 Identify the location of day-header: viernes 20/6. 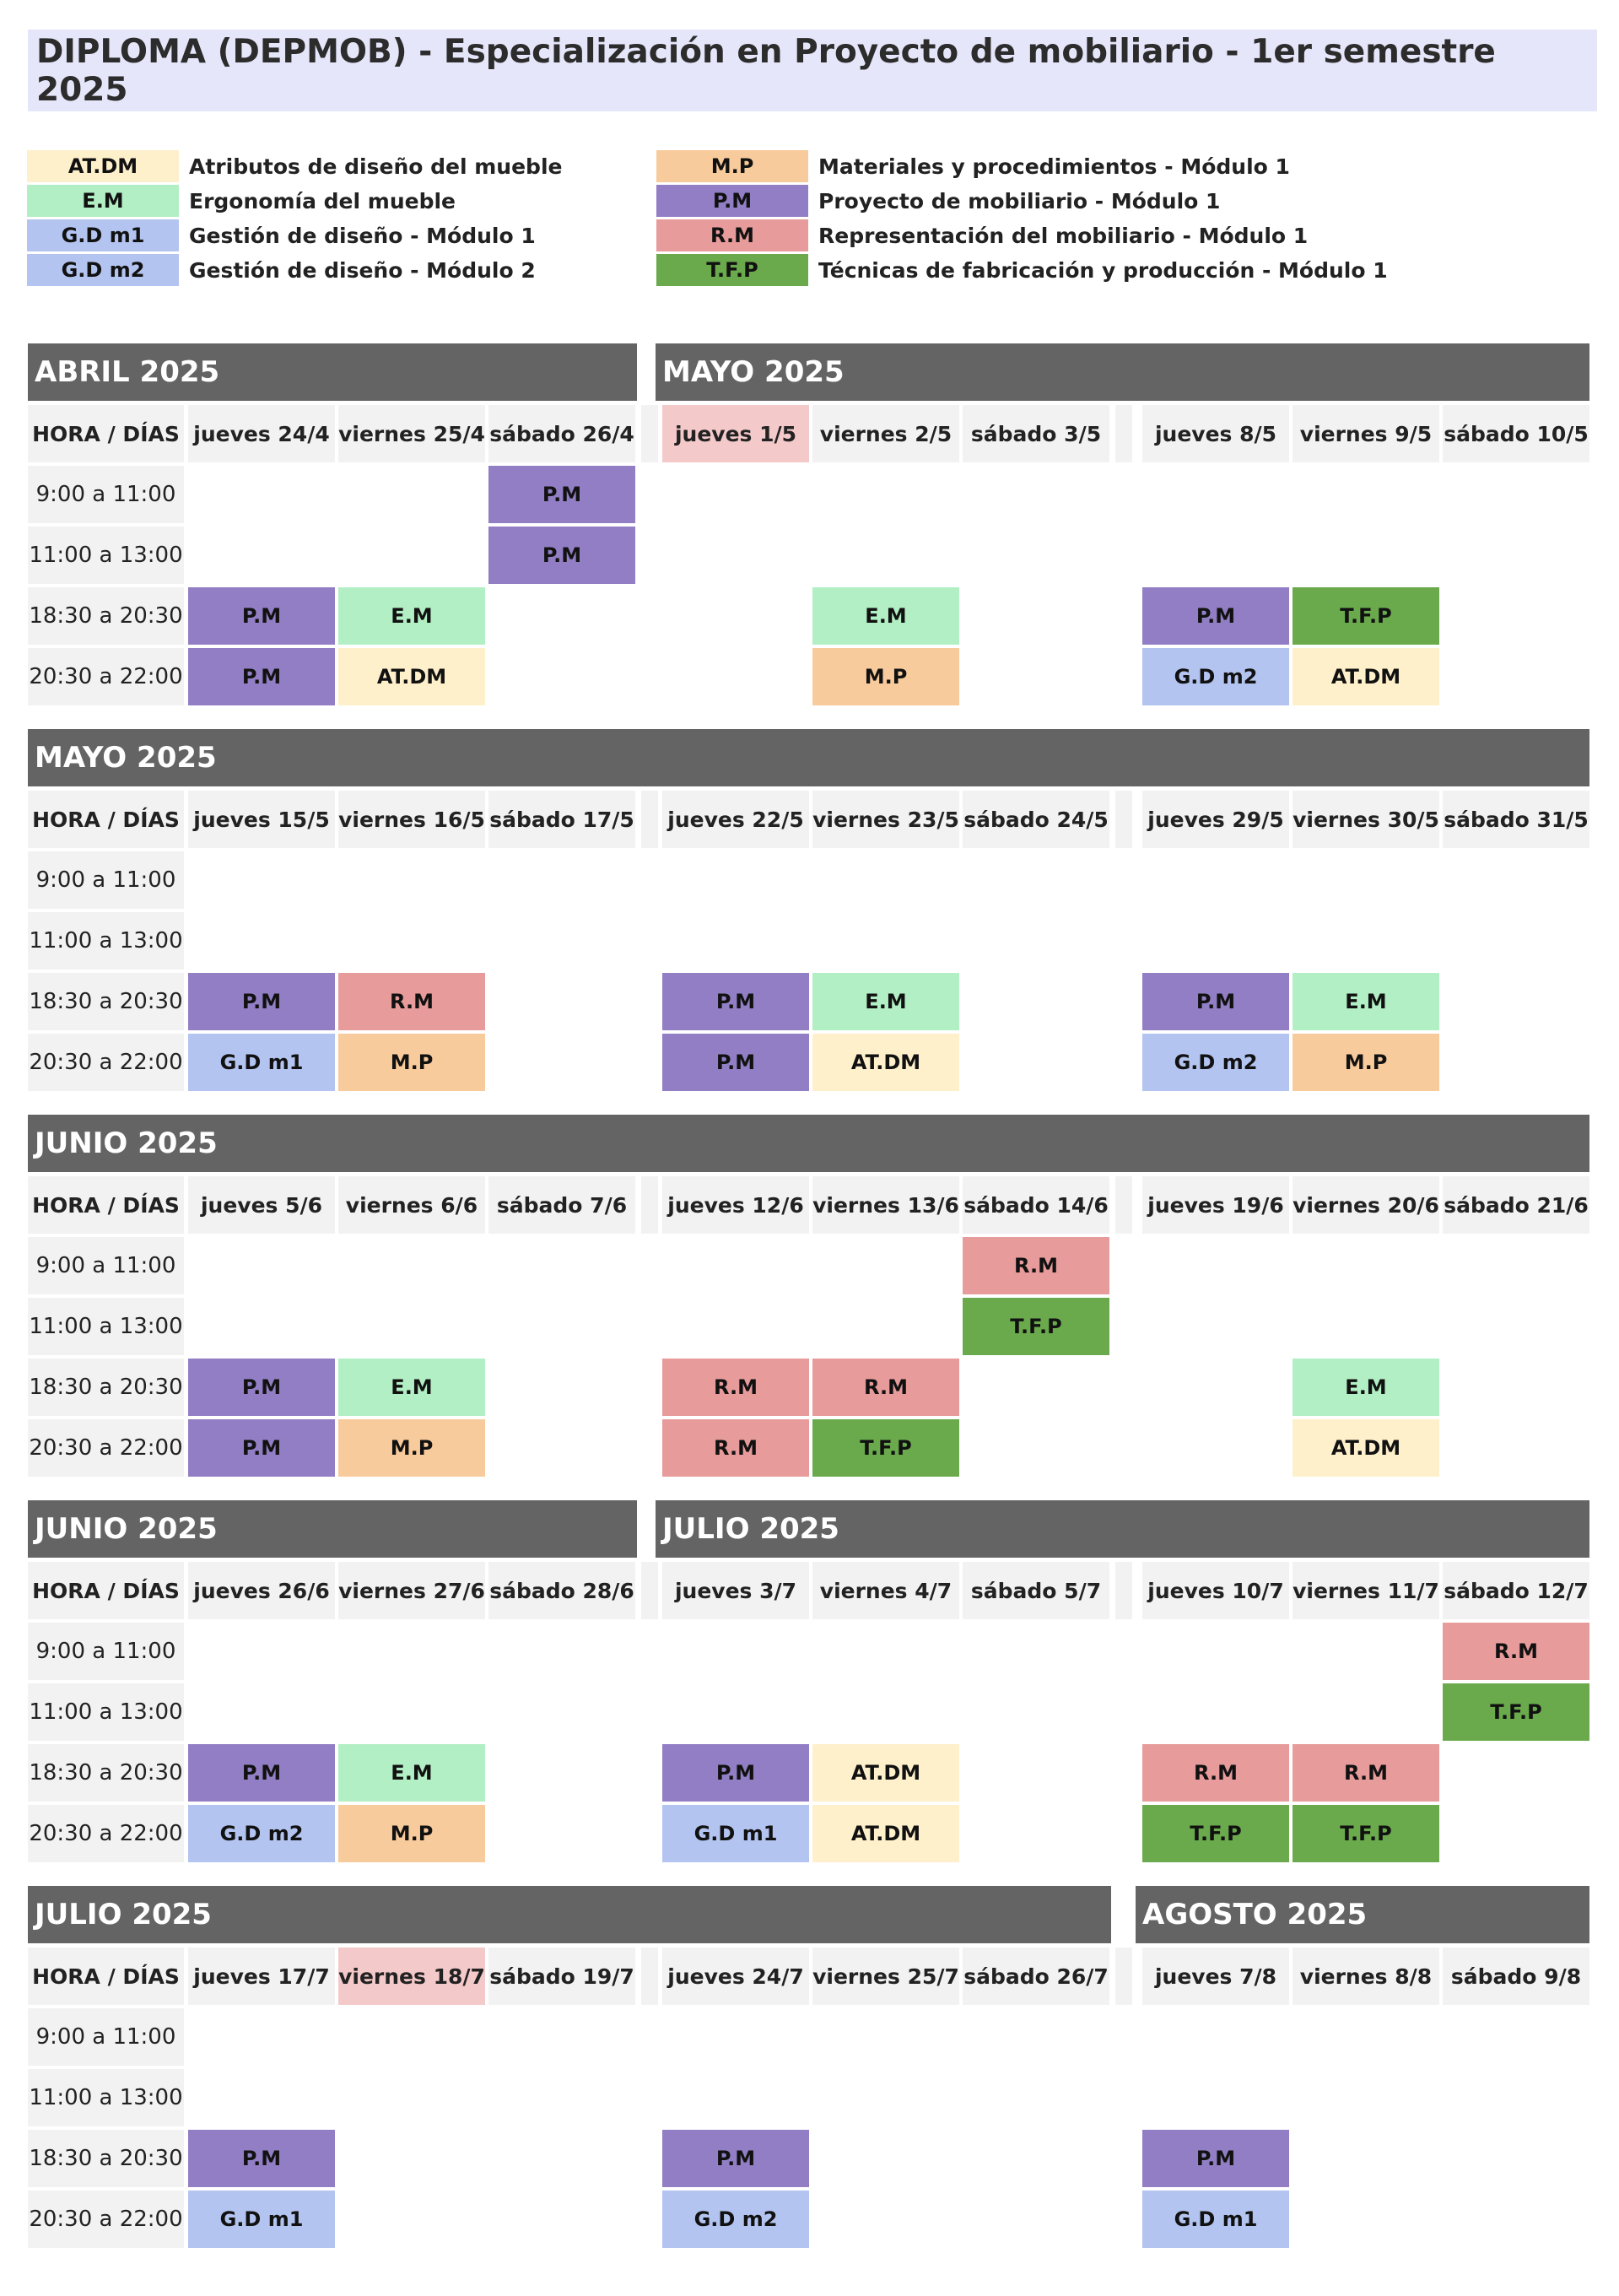
(1366, 1205).